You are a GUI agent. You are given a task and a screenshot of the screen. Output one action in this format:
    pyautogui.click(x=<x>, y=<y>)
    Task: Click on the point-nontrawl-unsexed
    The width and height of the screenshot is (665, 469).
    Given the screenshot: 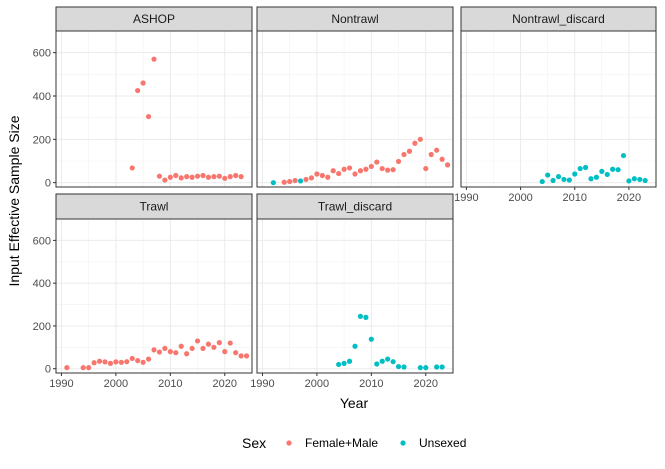 What is the action you would take?
    pyautogui.click(x=273, y=183)
    